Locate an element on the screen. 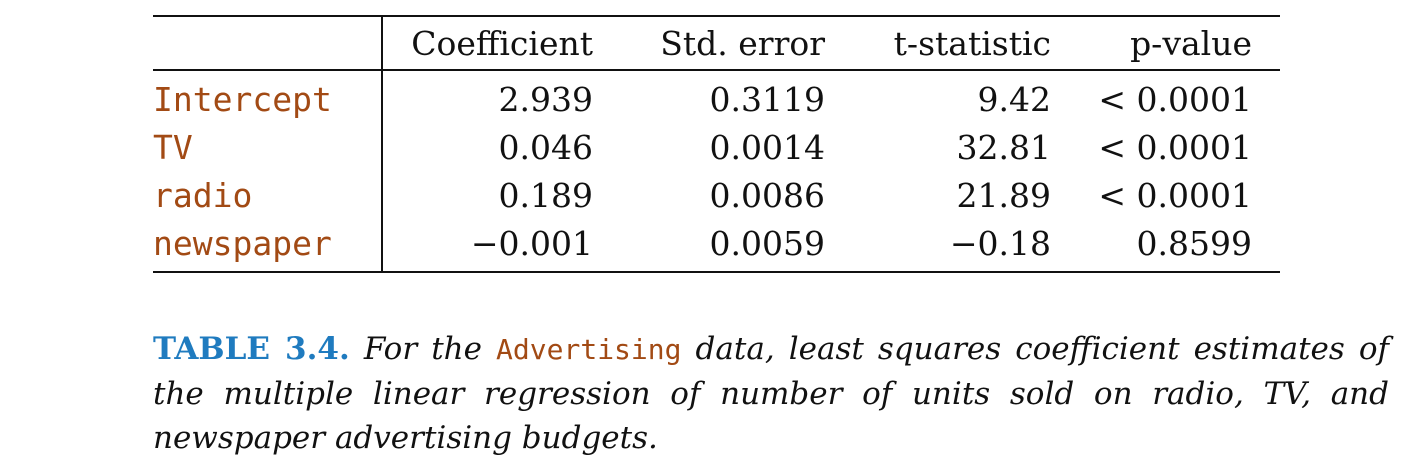  header-t-statistic: t-statistic is located at coordinates (944, 43).